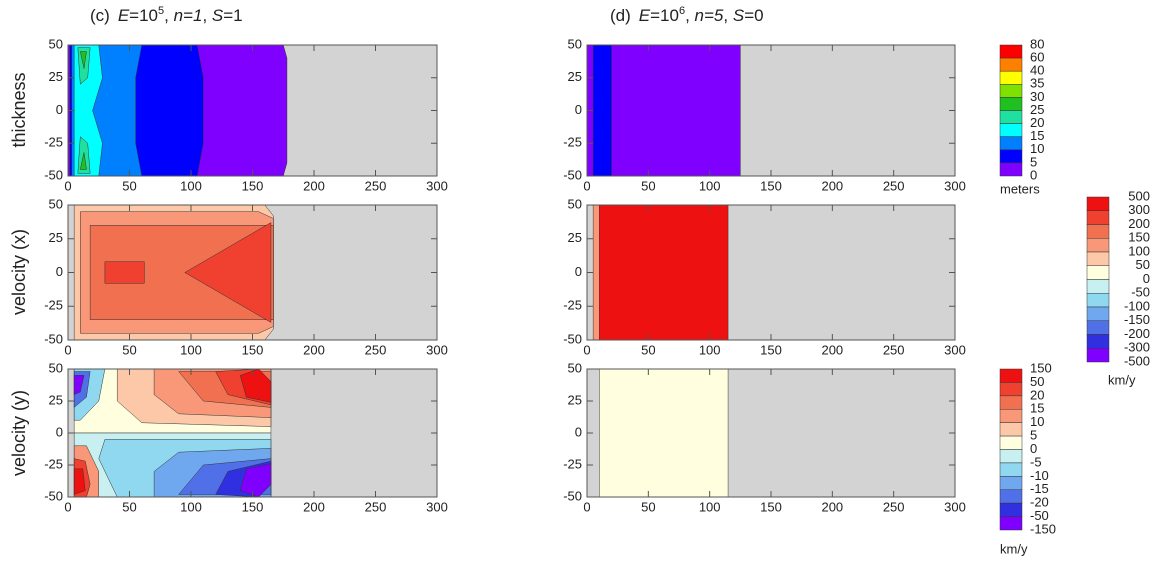 The height and width of the screenshot is (569, 1176). I want to click on colorbar-label: -300, so click(1137, 347).